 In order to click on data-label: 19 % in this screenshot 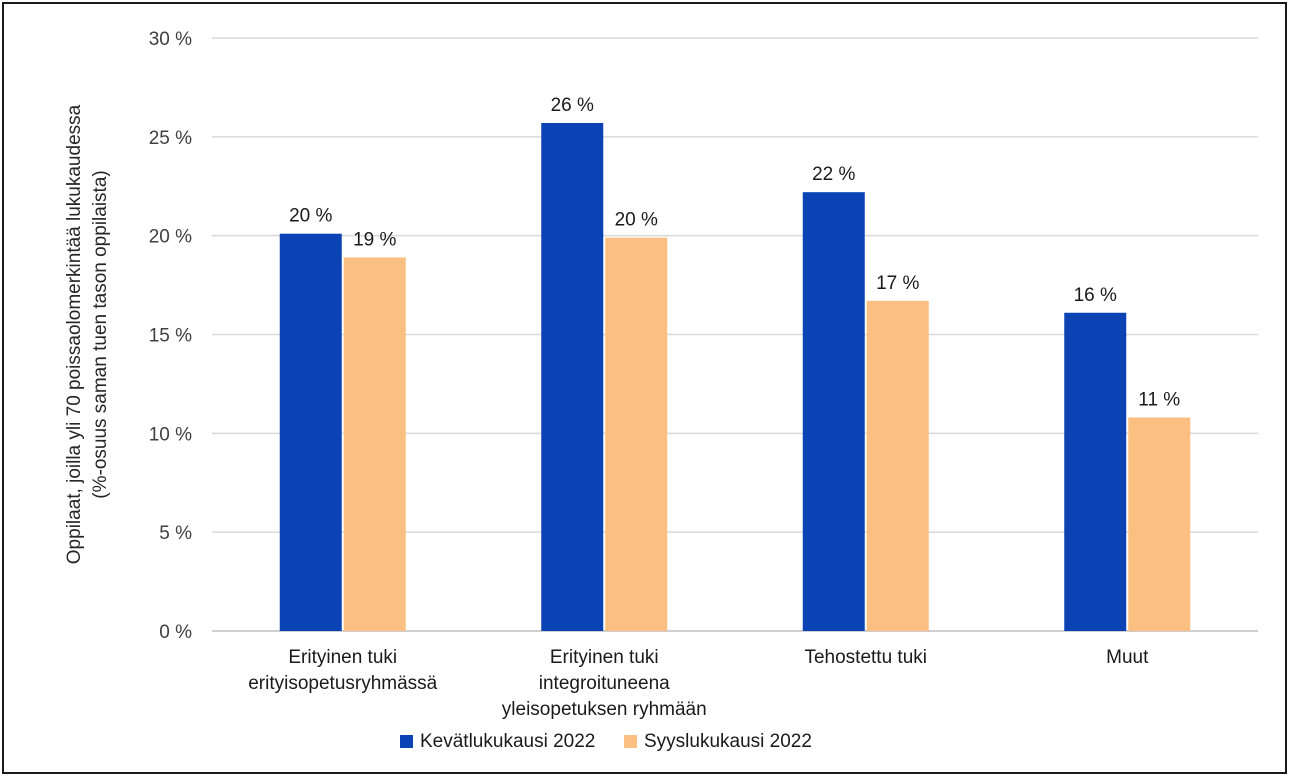, I will do `click(374, 239)`.